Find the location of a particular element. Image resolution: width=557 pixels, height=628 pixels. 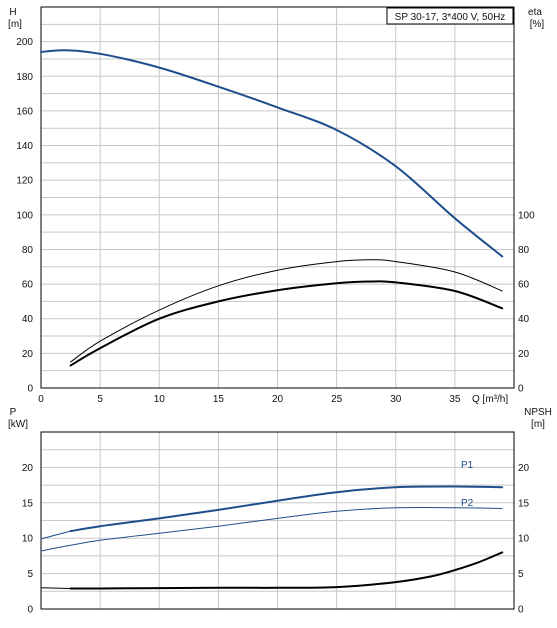

left-tick-label: 5 is located at coordinates (30, 574).